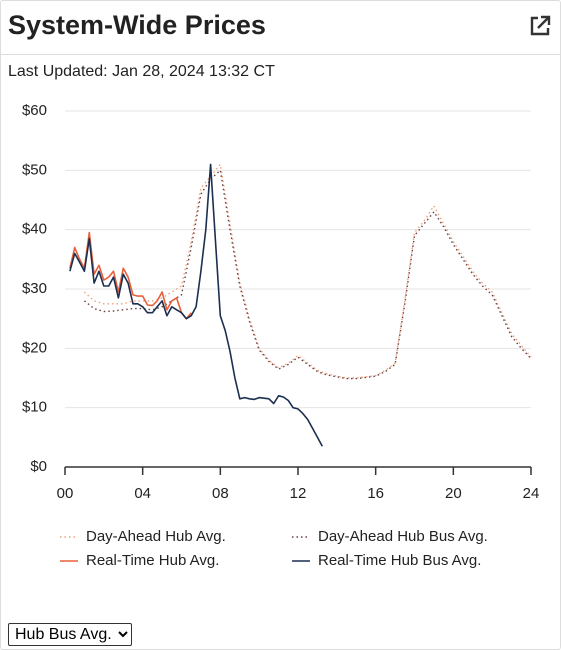  What do you see at coordinates (65, 493) in the screenshot?
I see `x-tick-label: 00` at bounding box center [65, 493].